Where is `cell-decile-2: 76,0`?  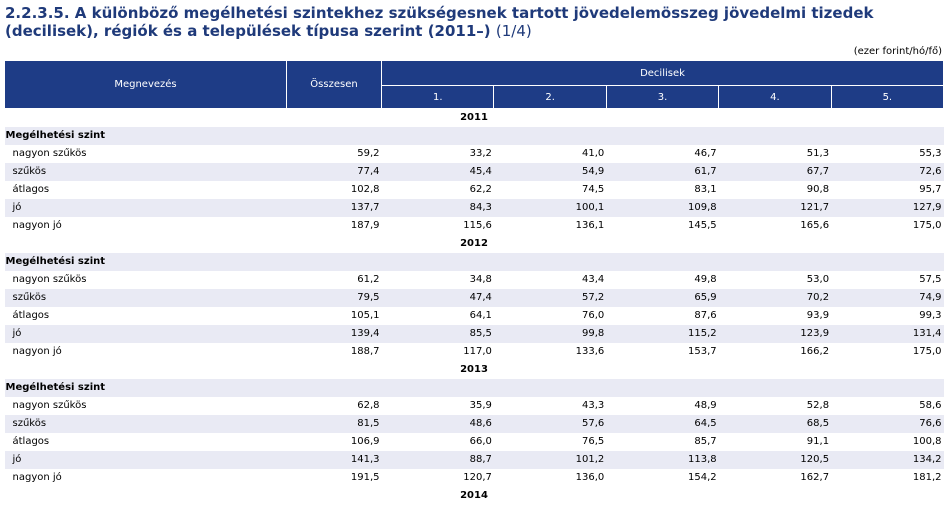 cell-decile-2: 76,0 is located at coordinates (550, 316).